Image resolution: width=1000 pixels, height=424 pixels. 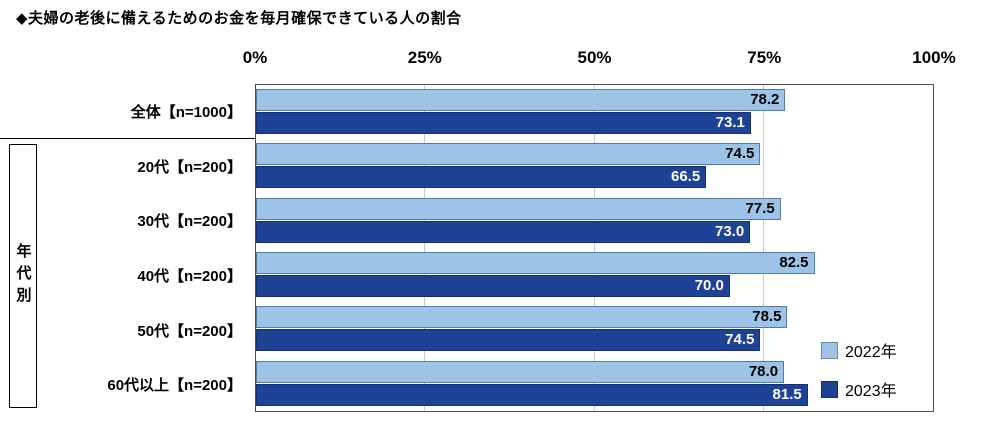 I want to click on category-separator-line, so click(x=128, y=138).